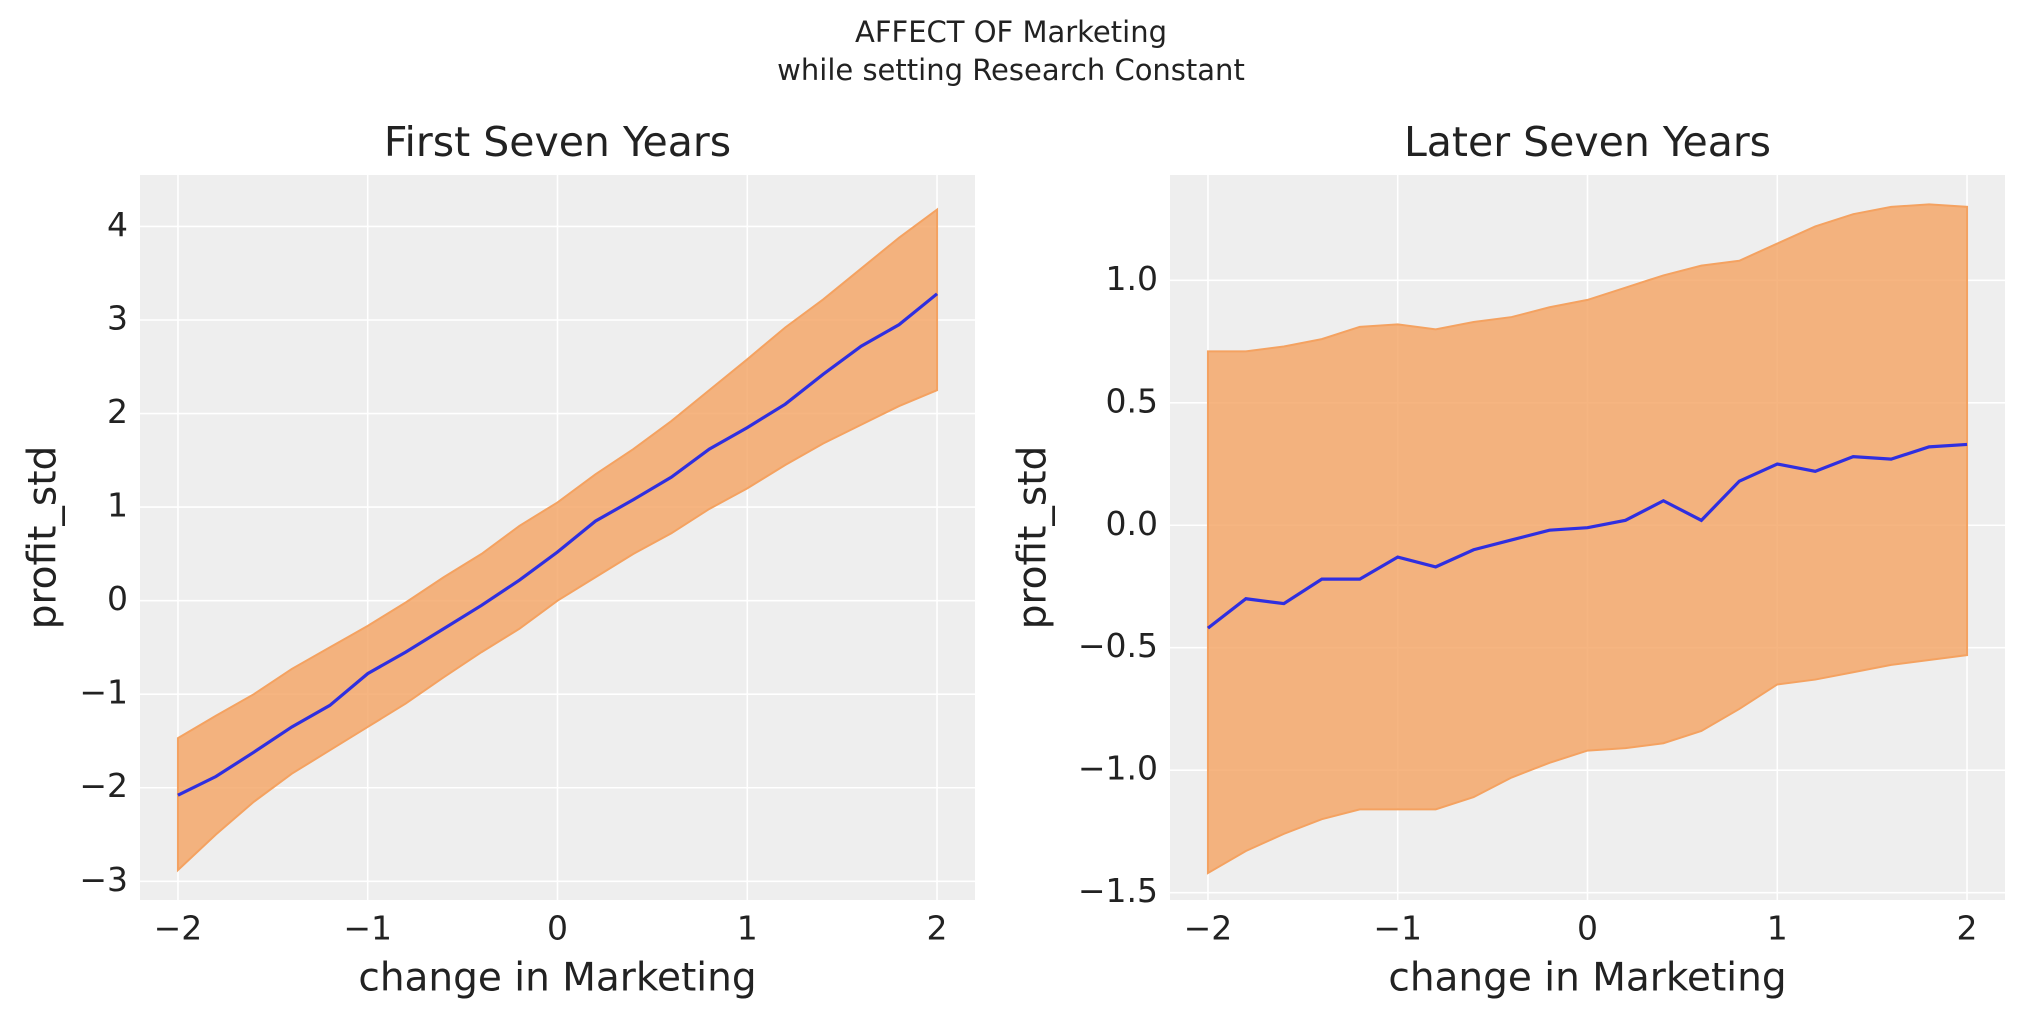  What do you see at coordinates (117, 411) in the screenshot?
I see `y-tick-label: 2` at bounding box center [117, 411].